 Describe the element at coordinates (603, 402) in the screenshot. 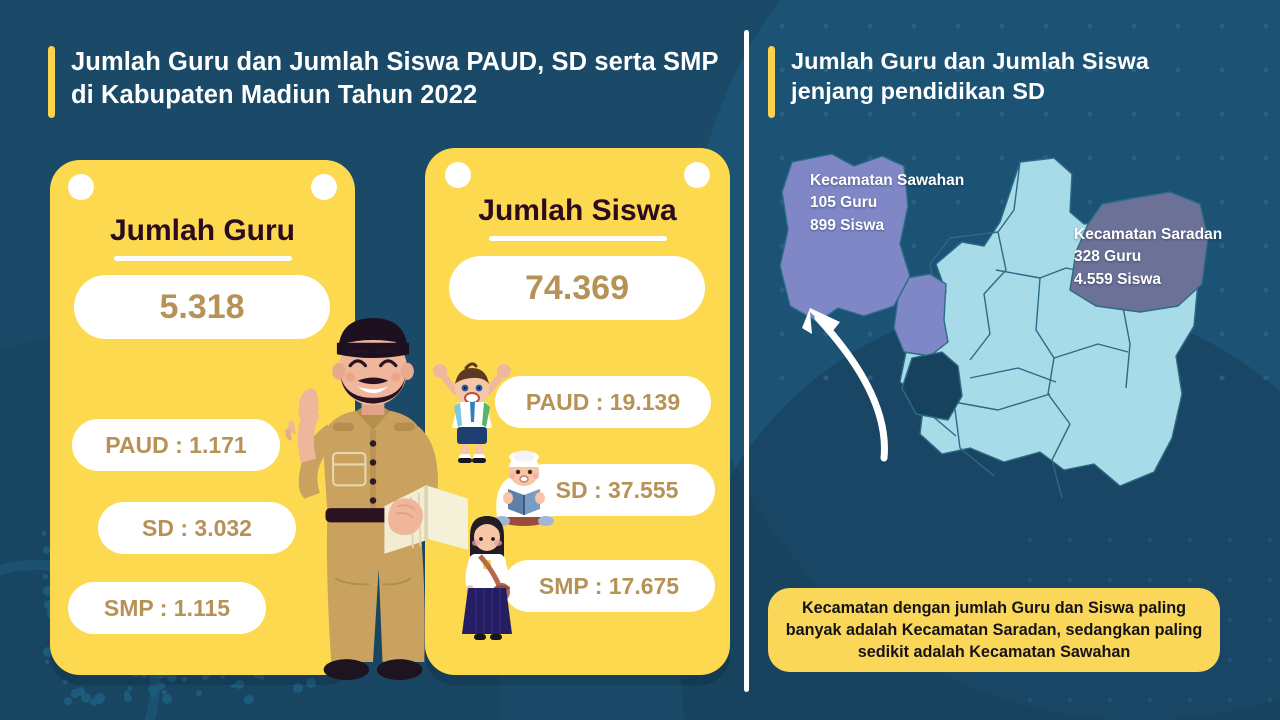

I see `siswa-paud-value: PAUD : 19.139` at that location.